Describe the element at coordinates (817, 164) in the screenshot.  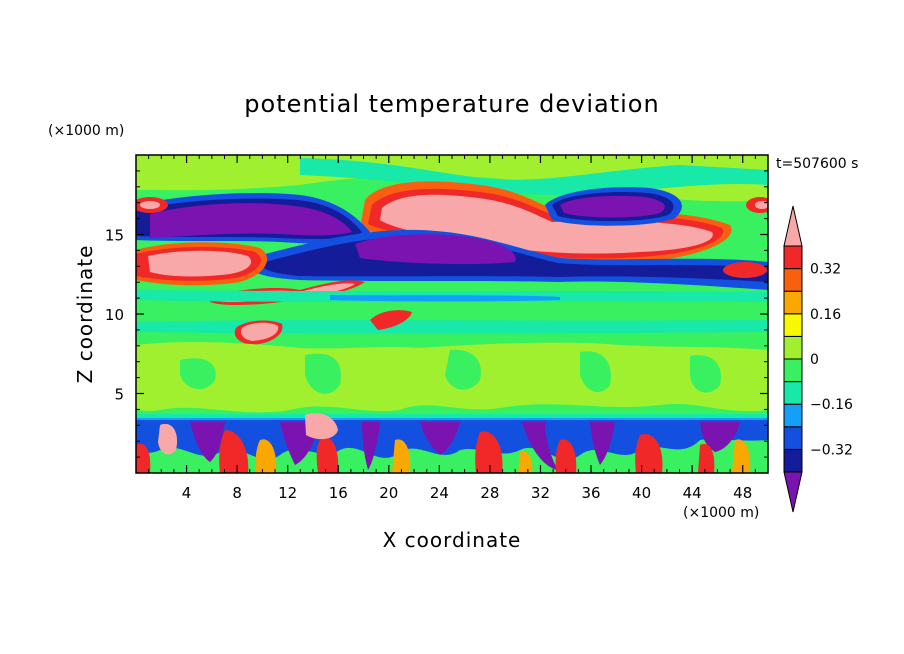
I see `time-label: t=507600 s` at that location.